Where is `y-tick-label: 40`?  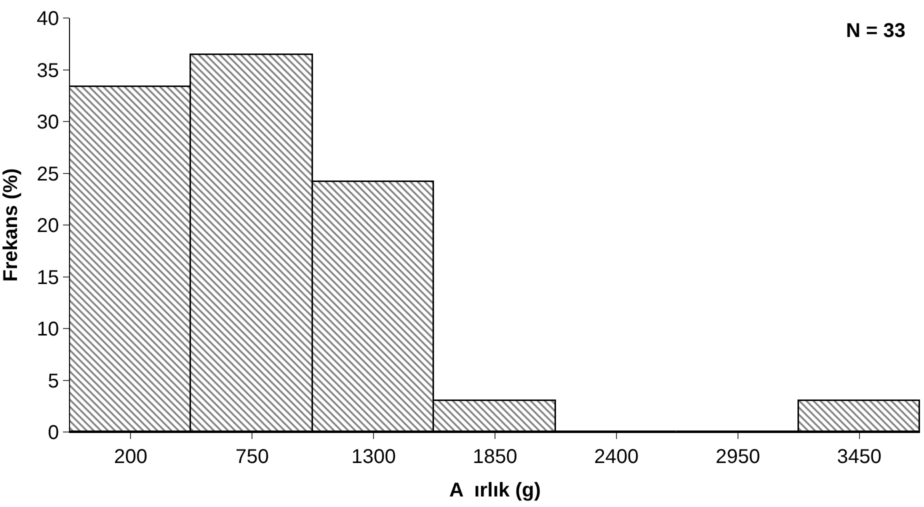
y-tick-label: 40 is located at coordinates (47, 19).